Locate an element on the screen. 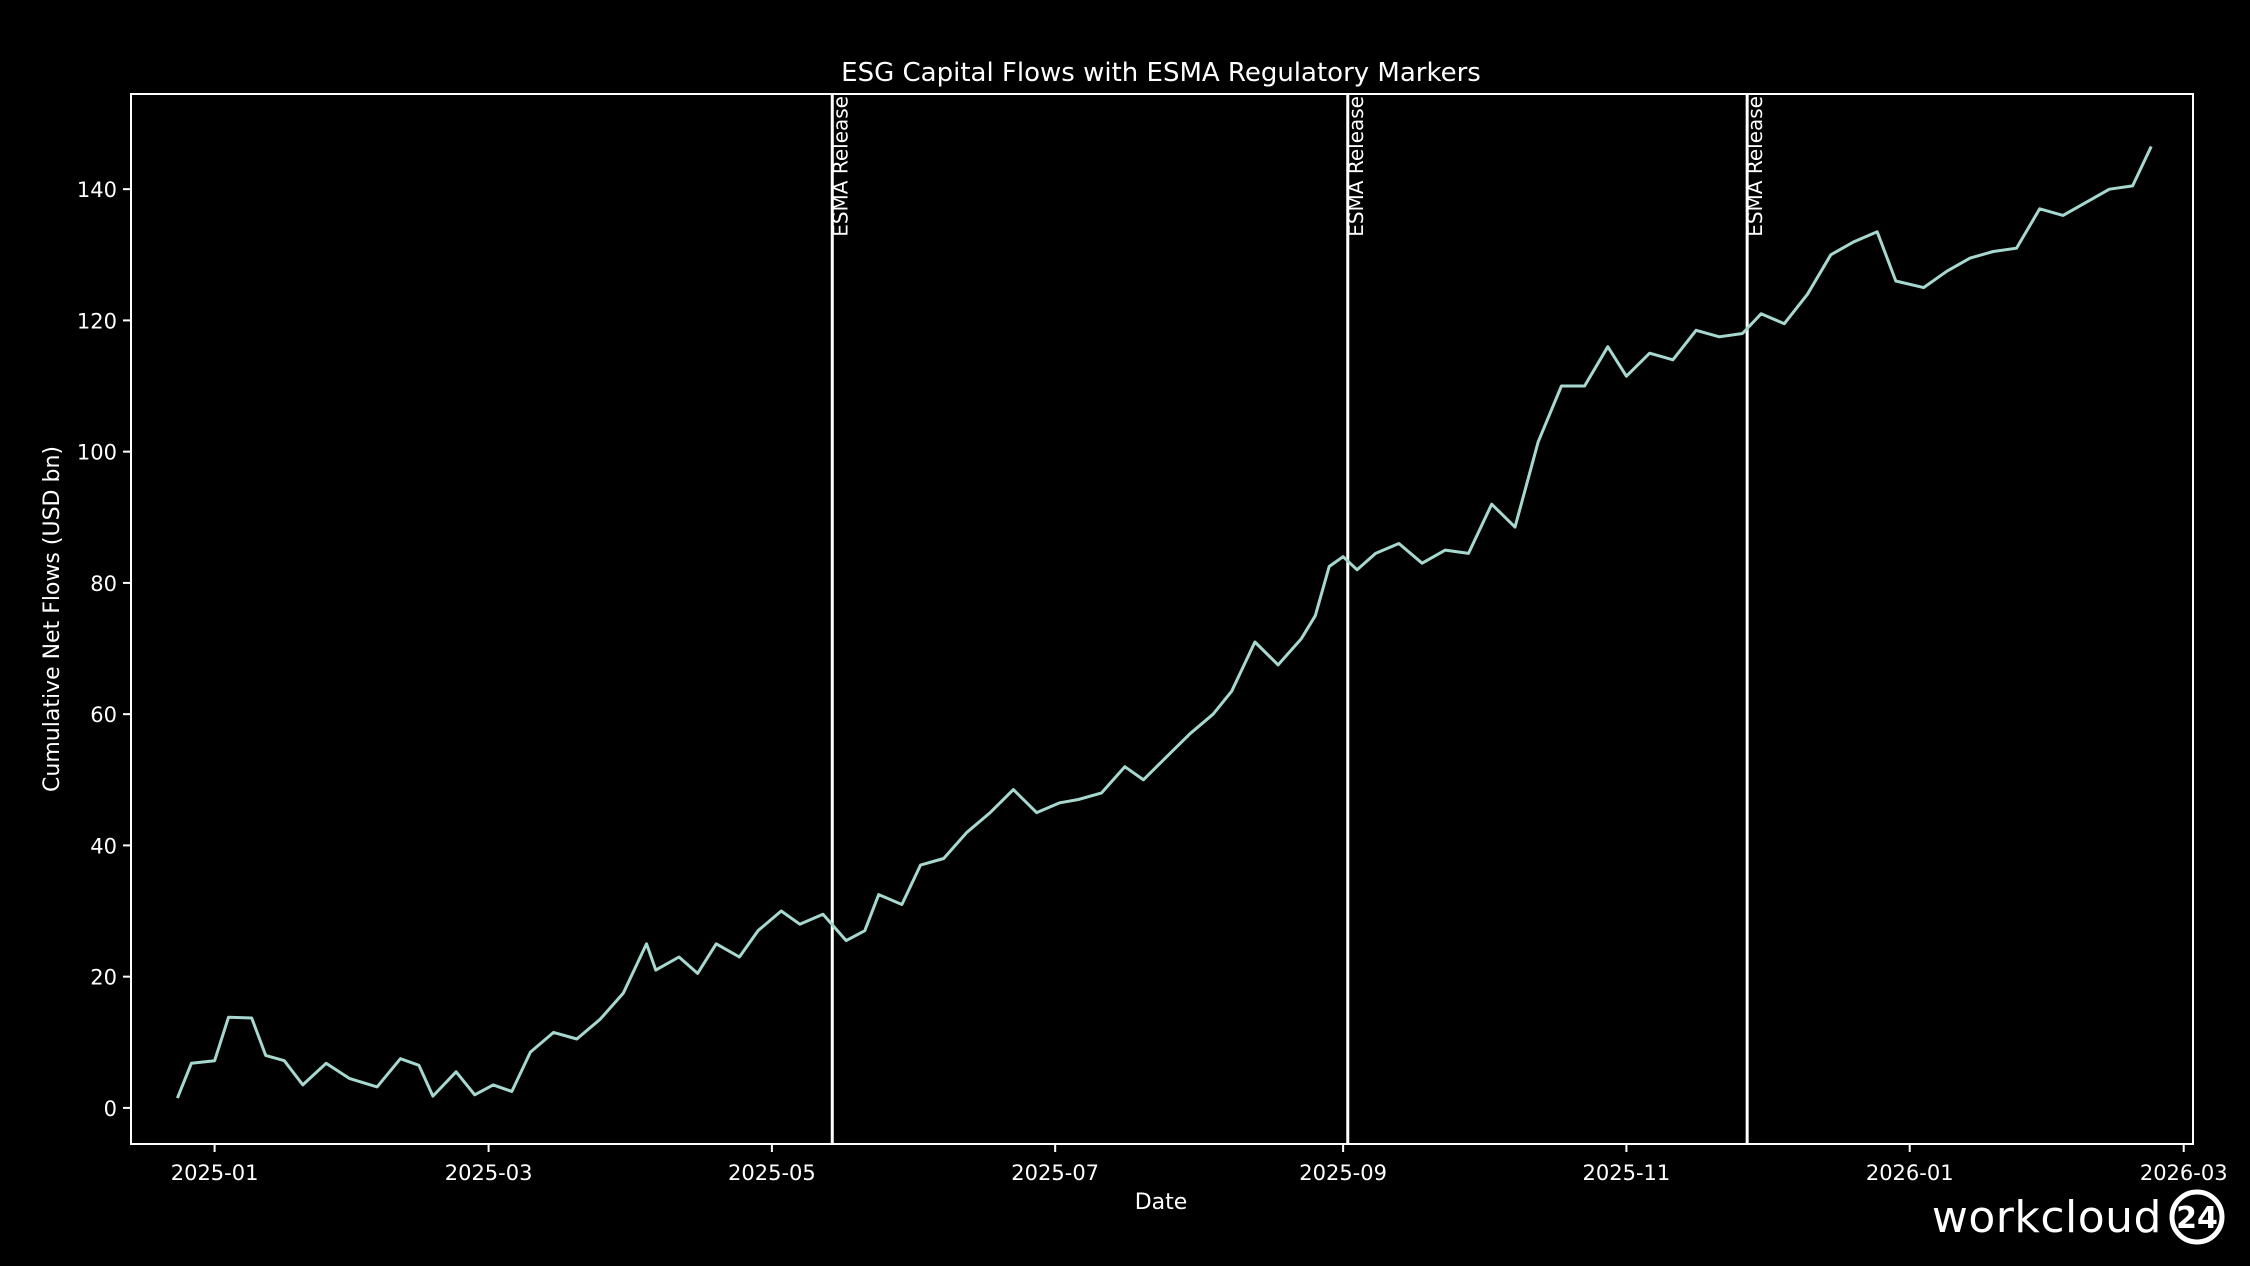 This screenshot has height=1266, width=2250. x-tick-label: 2025-09 is located at coordinates (1343, 1173).